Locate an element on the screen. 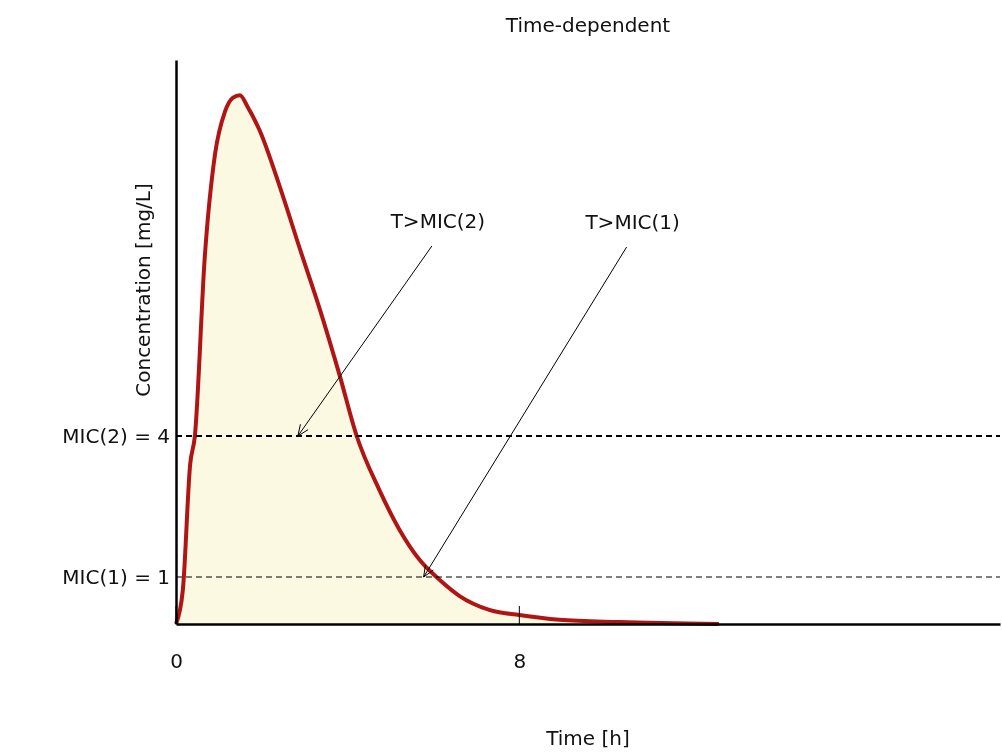 This screenshot has height=756, width=1002. ref-line-label: MIC(2) = 4 is located at coordinates (116, 436).